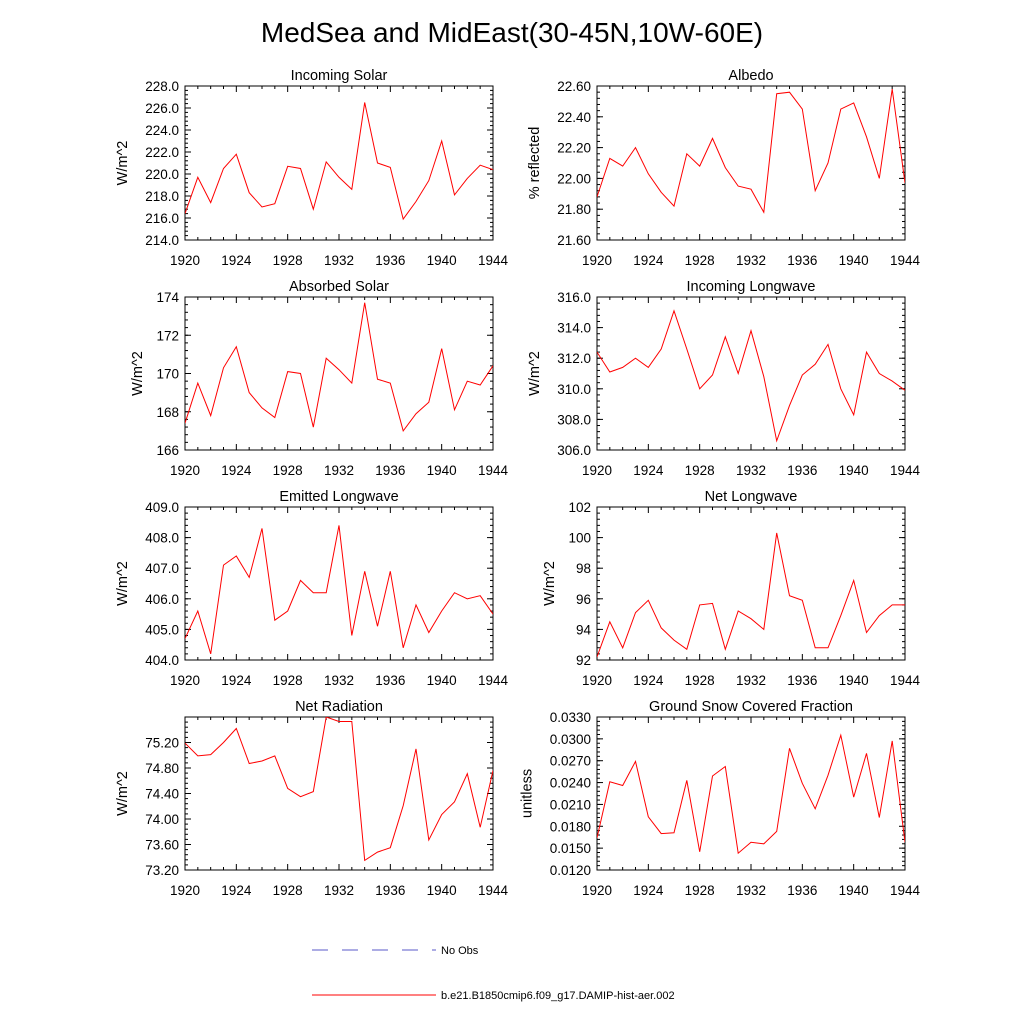 The image size is (1024, 1024). I want to click on absorbed-solar-x-tick-label: 1944, so click(493, 470).